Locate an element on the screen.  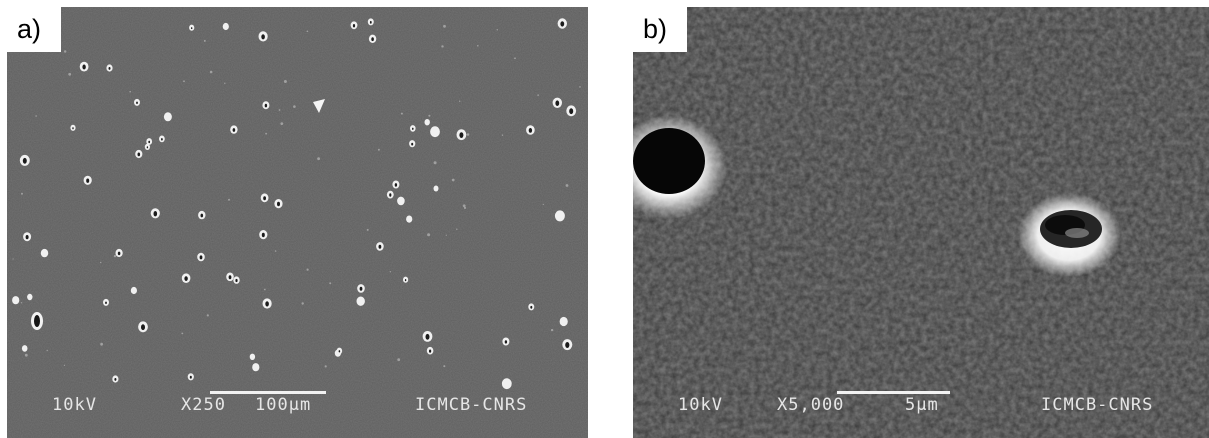
panel-label-b: b) is located at coordinates (660, 29).